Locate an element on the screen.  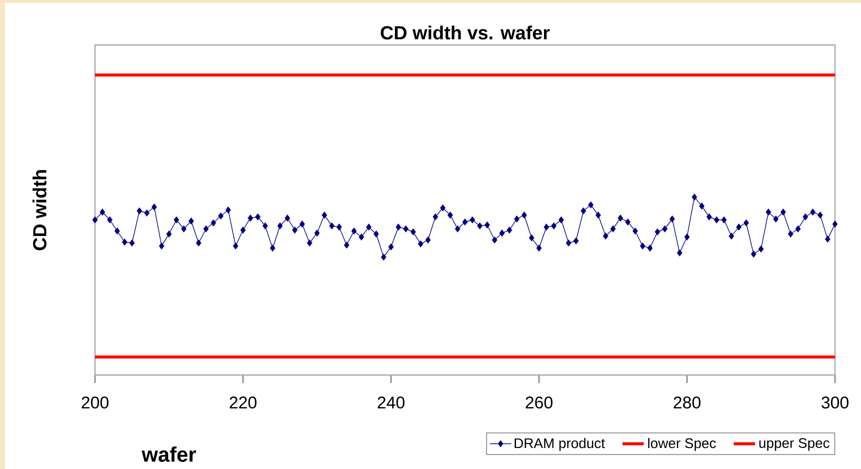
x-axis-title: wafer is located at coordinates (169, 454).